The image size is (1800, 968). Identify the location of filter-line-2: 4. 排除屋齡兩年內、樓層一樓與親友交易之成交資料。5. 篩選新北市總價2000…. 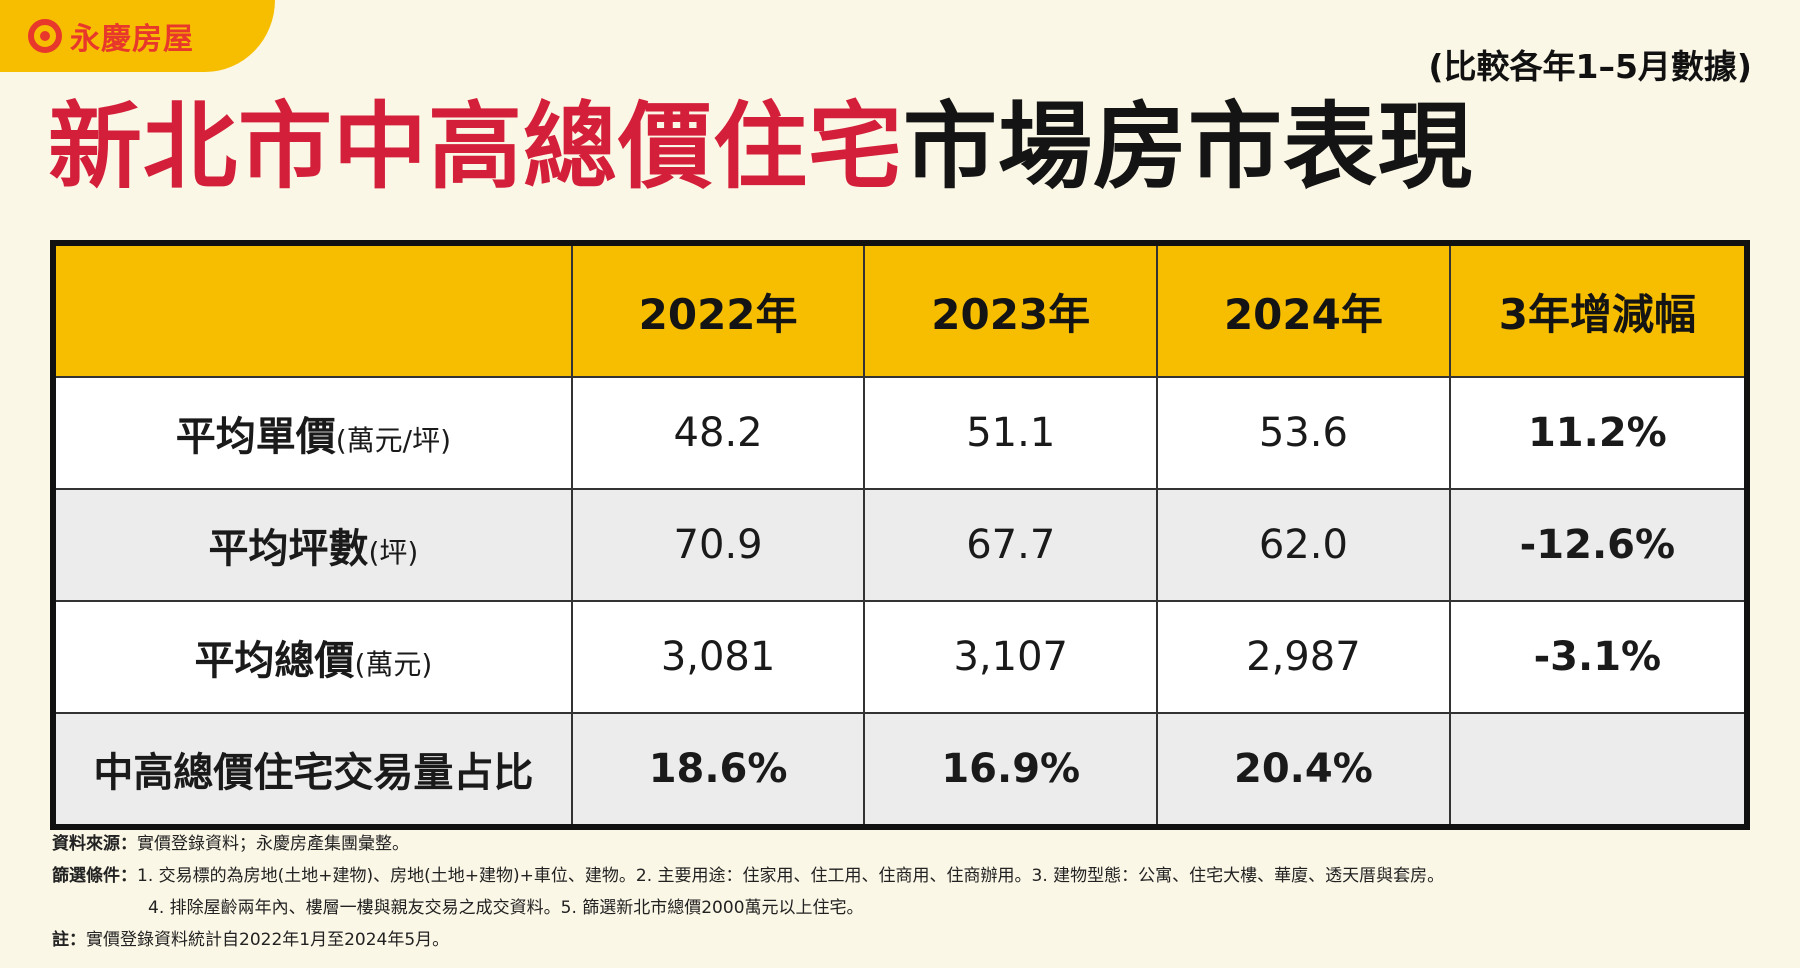
(506, 908).